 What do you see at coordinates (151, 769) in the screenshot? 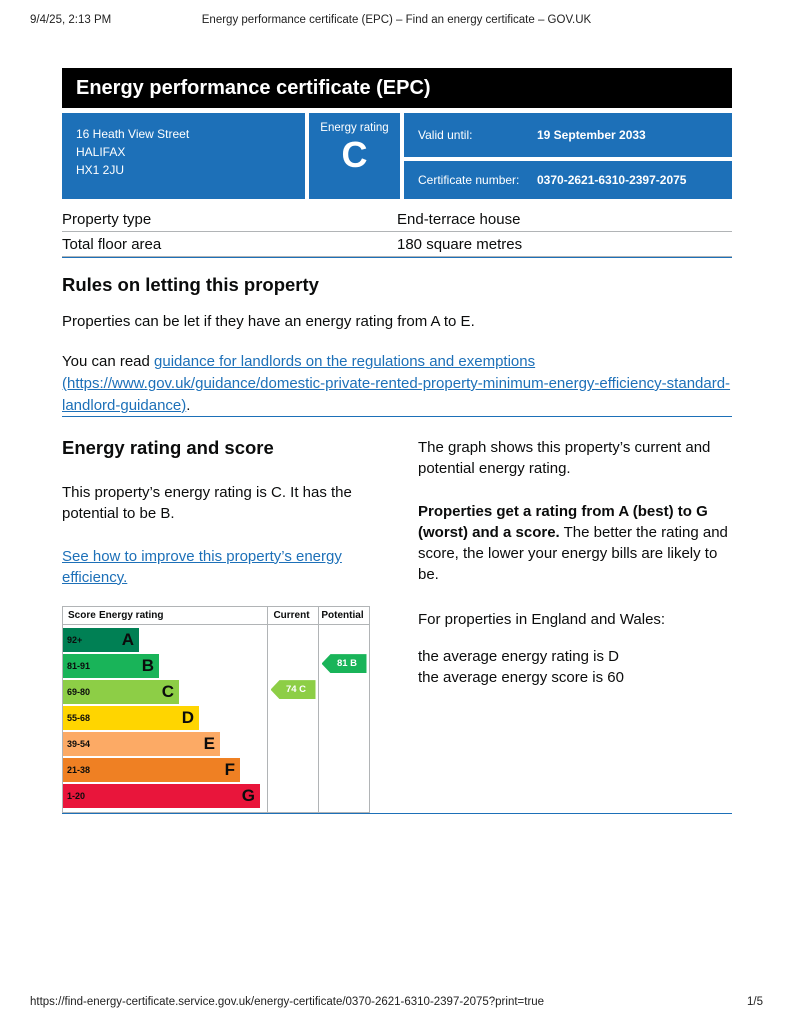
I see `epc-band-bar-f: 21-38 F` at bounding box center [151, 769].